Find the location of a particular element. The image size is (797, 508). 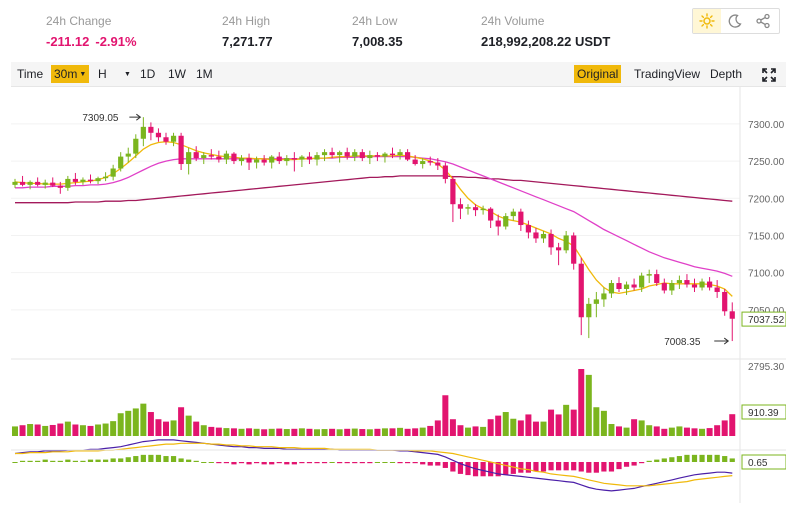

interval-30m-dropdown: 30m ▼ is located at coordinates (70, 74).